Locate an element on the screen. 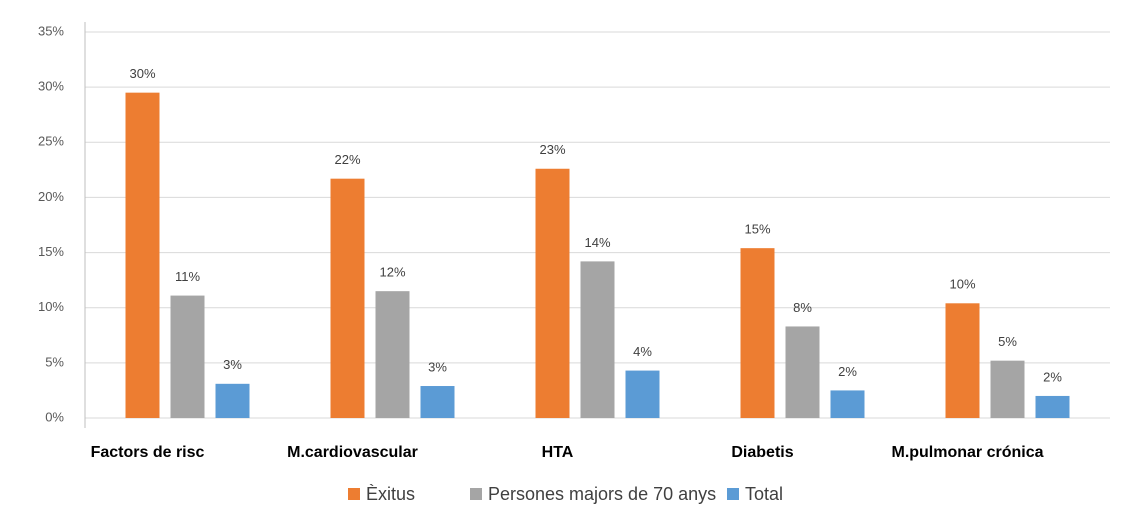  data-label: 14% is located at coordinates (597, 242).